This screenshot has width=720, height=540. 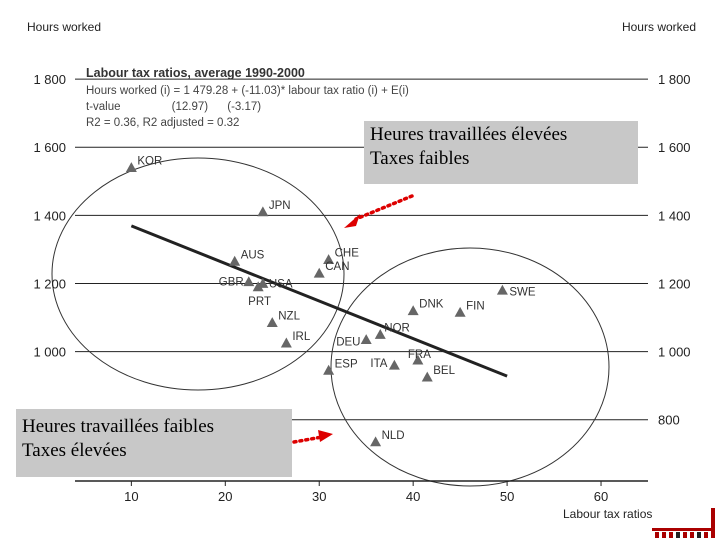 What do you see at coordinates (674, 283) in the screenshot?
I see `y-tick-right-1200: 1 200` at bounding box center [674, 283].